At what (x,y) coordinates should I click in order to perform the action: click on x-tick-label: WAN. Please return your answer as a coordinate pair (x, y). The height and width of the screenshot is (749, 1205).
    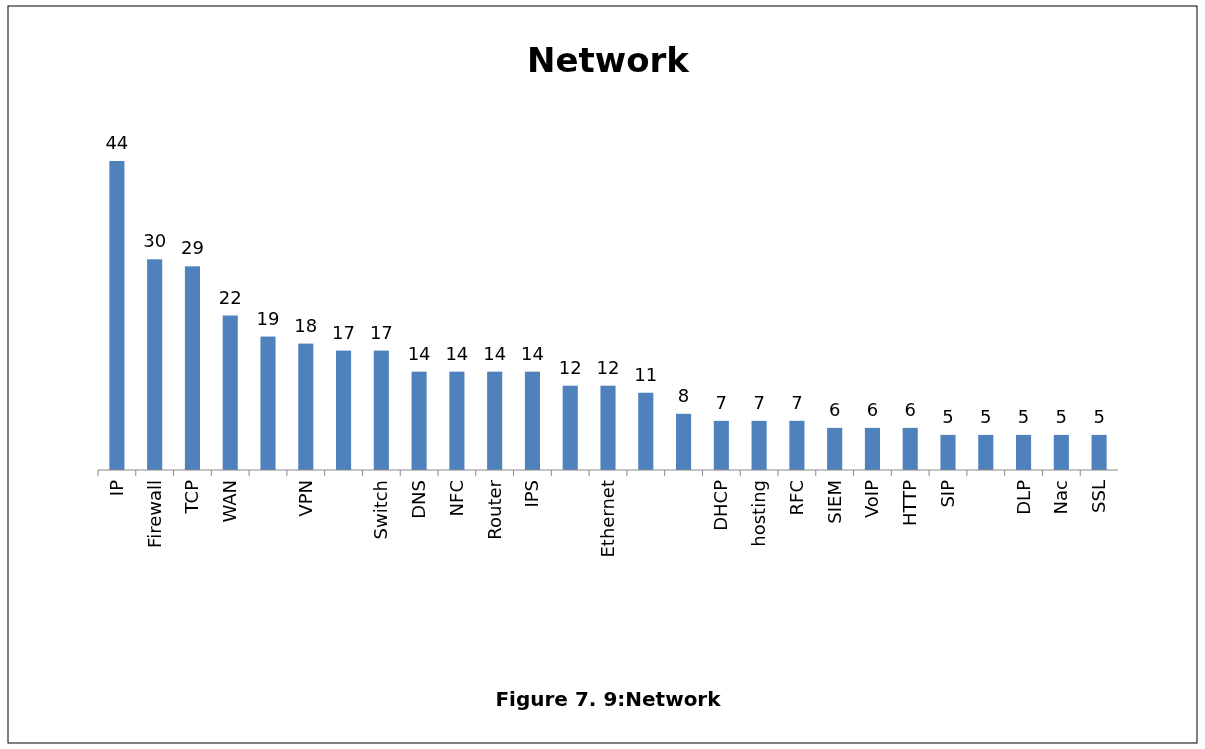
    Looking at the image, I should click on (230, 501).